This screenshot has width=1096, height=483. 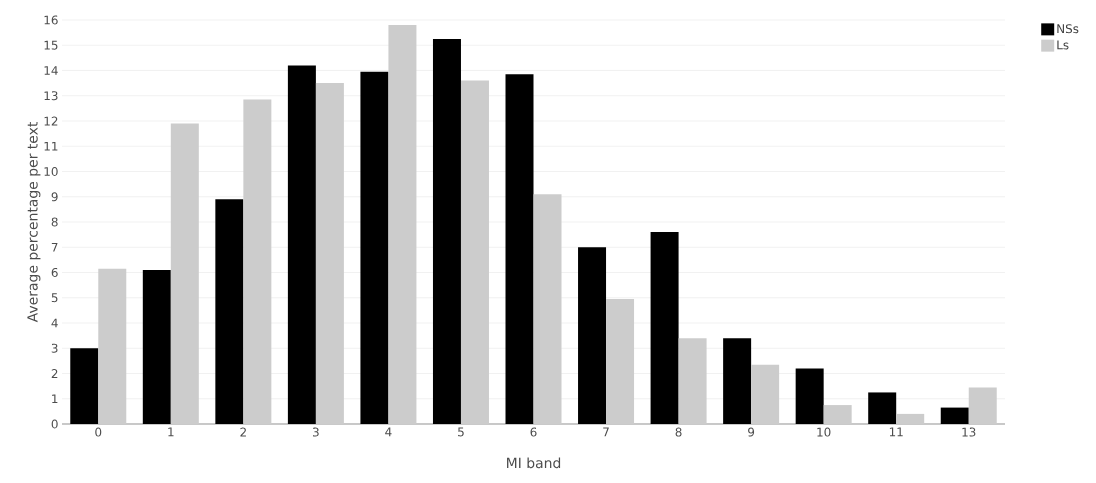 I want to click on x-tick-label: 8, so click(x=678, y=432).